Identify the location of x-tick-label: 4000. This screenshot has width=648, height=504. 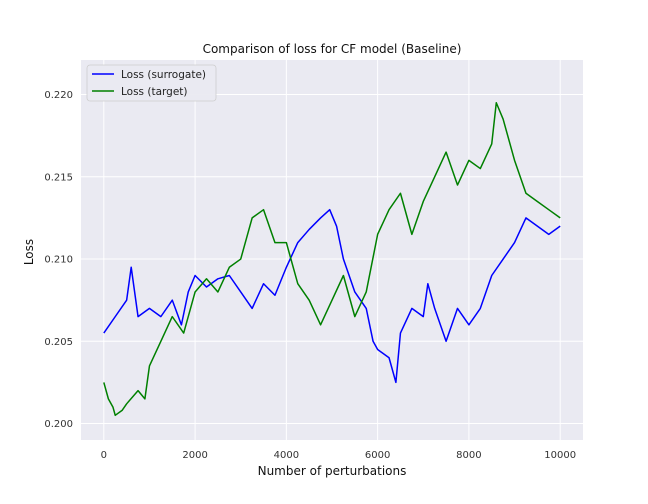
(286, 455).